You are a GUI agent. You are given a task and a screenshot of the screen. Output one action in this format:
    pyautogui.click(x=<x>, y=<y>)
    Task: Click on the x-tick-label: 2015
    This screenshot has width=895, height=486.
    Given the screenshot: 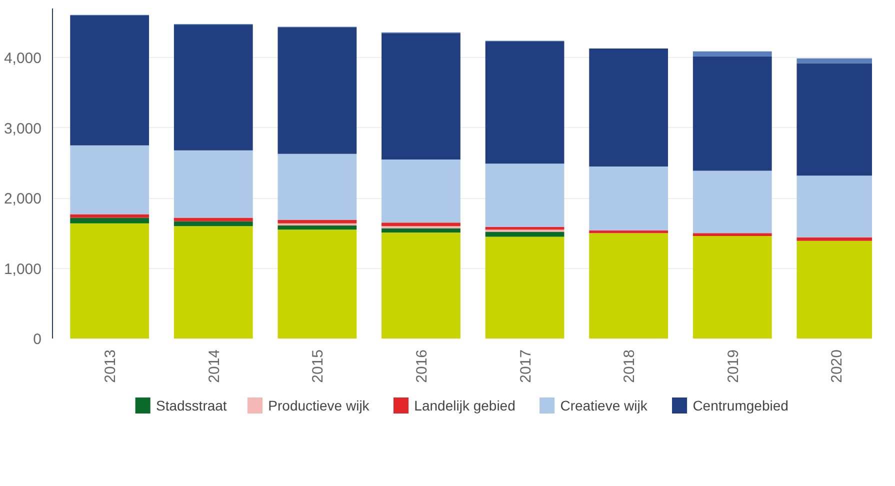 What is the action you would take?
    pyautogui.click(x=318, y=366)
    